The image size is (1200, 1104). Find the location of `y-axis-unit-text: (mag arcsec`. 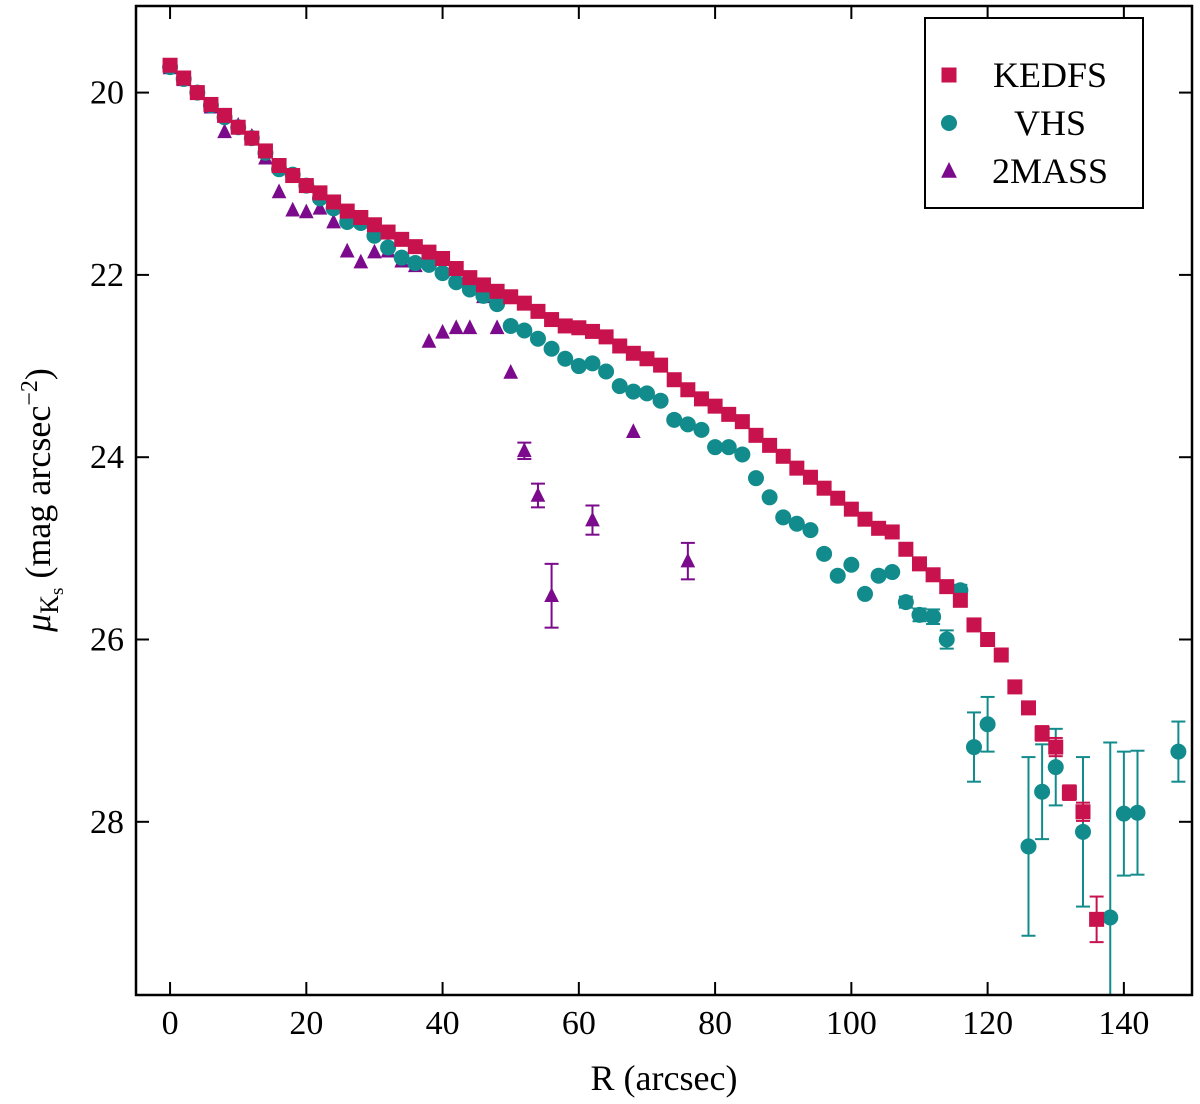

y-axis-unit-text: (mag arcsec is located at coordinates (38, 497).